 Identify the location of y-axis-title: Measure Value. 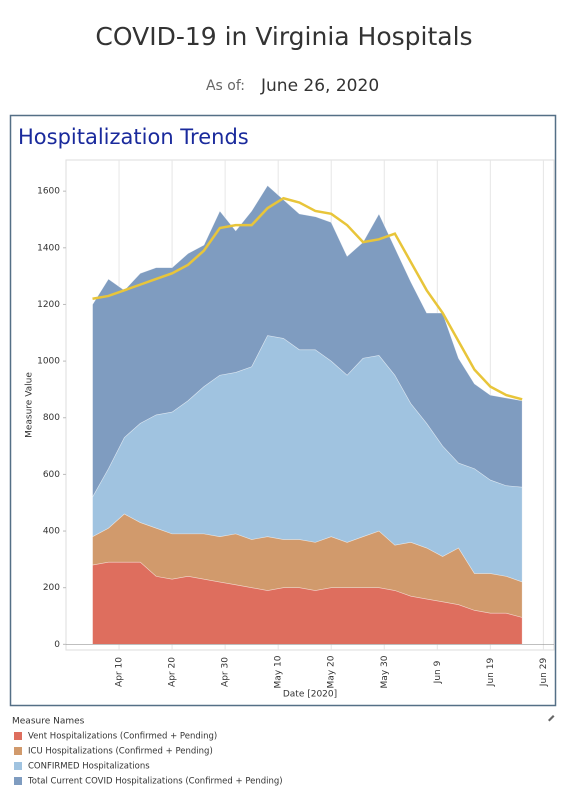
(30, 405).